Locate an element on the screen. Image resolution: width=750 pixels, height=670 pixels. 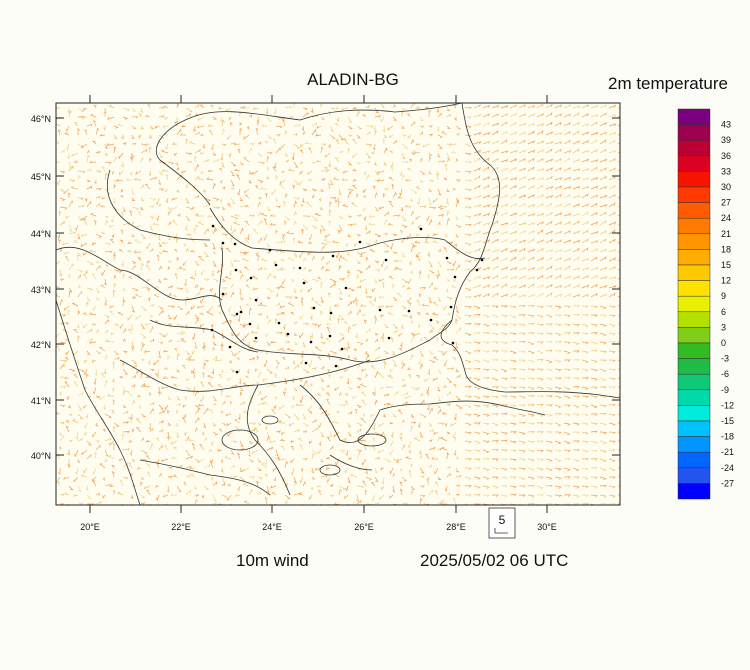
station-dot is located at coordinates (300, 268).